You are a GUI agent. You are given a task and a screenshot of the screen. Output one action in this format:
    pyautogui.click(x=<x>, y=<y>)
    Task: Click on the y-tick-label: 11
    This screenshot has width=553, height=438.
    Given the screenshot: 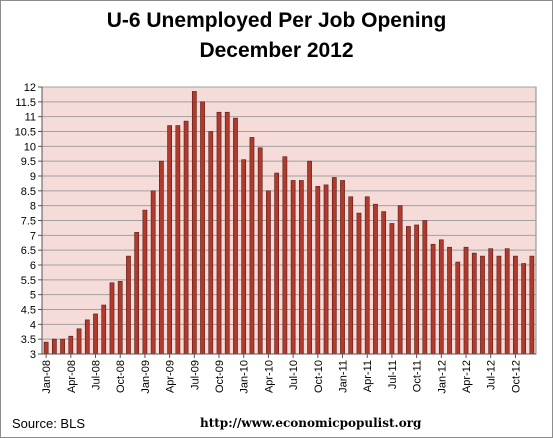 What is the action you would take?
    pyautogui.click(x=30, y=118)
    